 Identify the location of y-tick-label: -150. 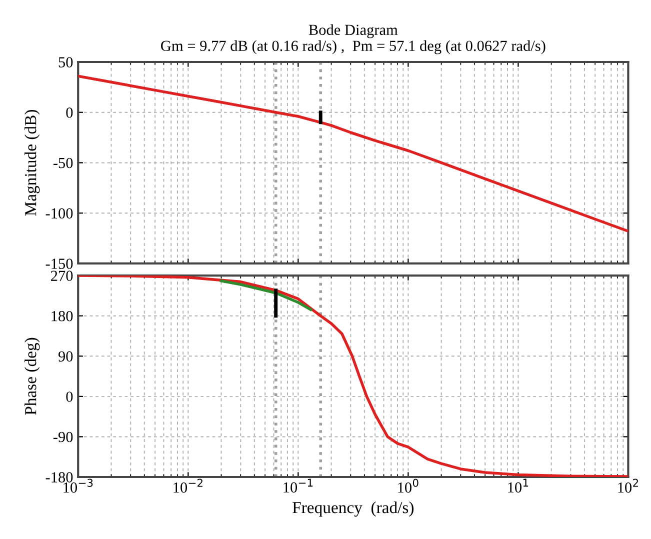
(59, 263).